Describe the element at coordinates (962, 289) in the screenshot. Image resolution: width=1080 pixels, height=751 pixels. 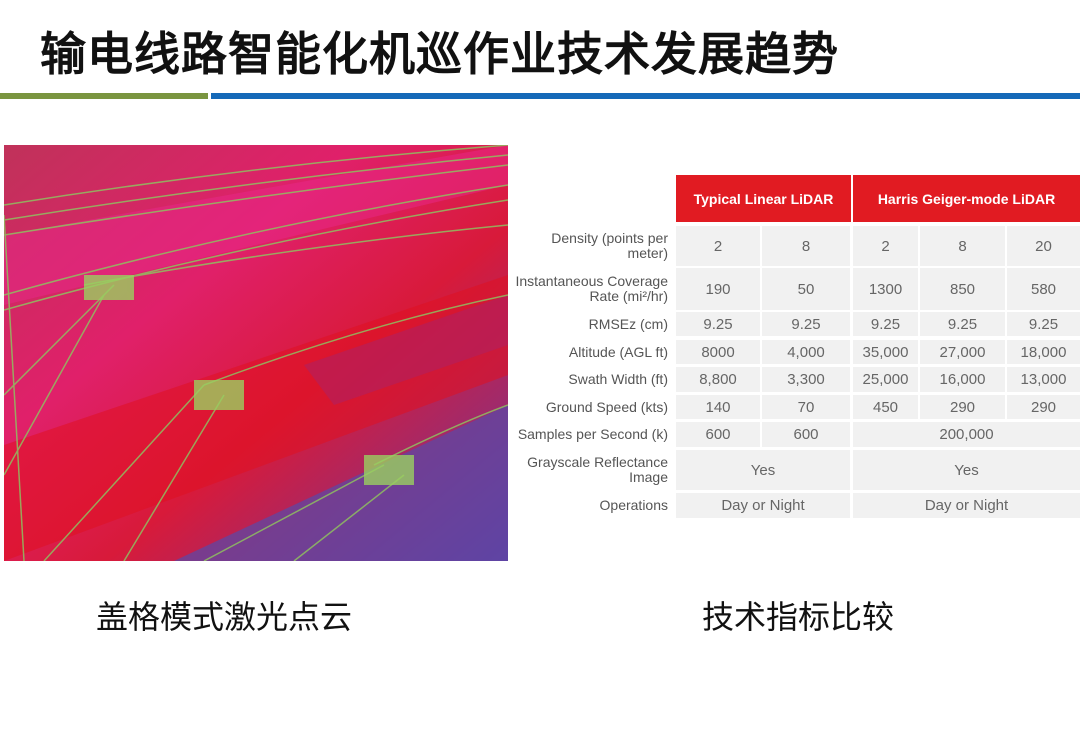
I see `table-cell: 850` at that location.